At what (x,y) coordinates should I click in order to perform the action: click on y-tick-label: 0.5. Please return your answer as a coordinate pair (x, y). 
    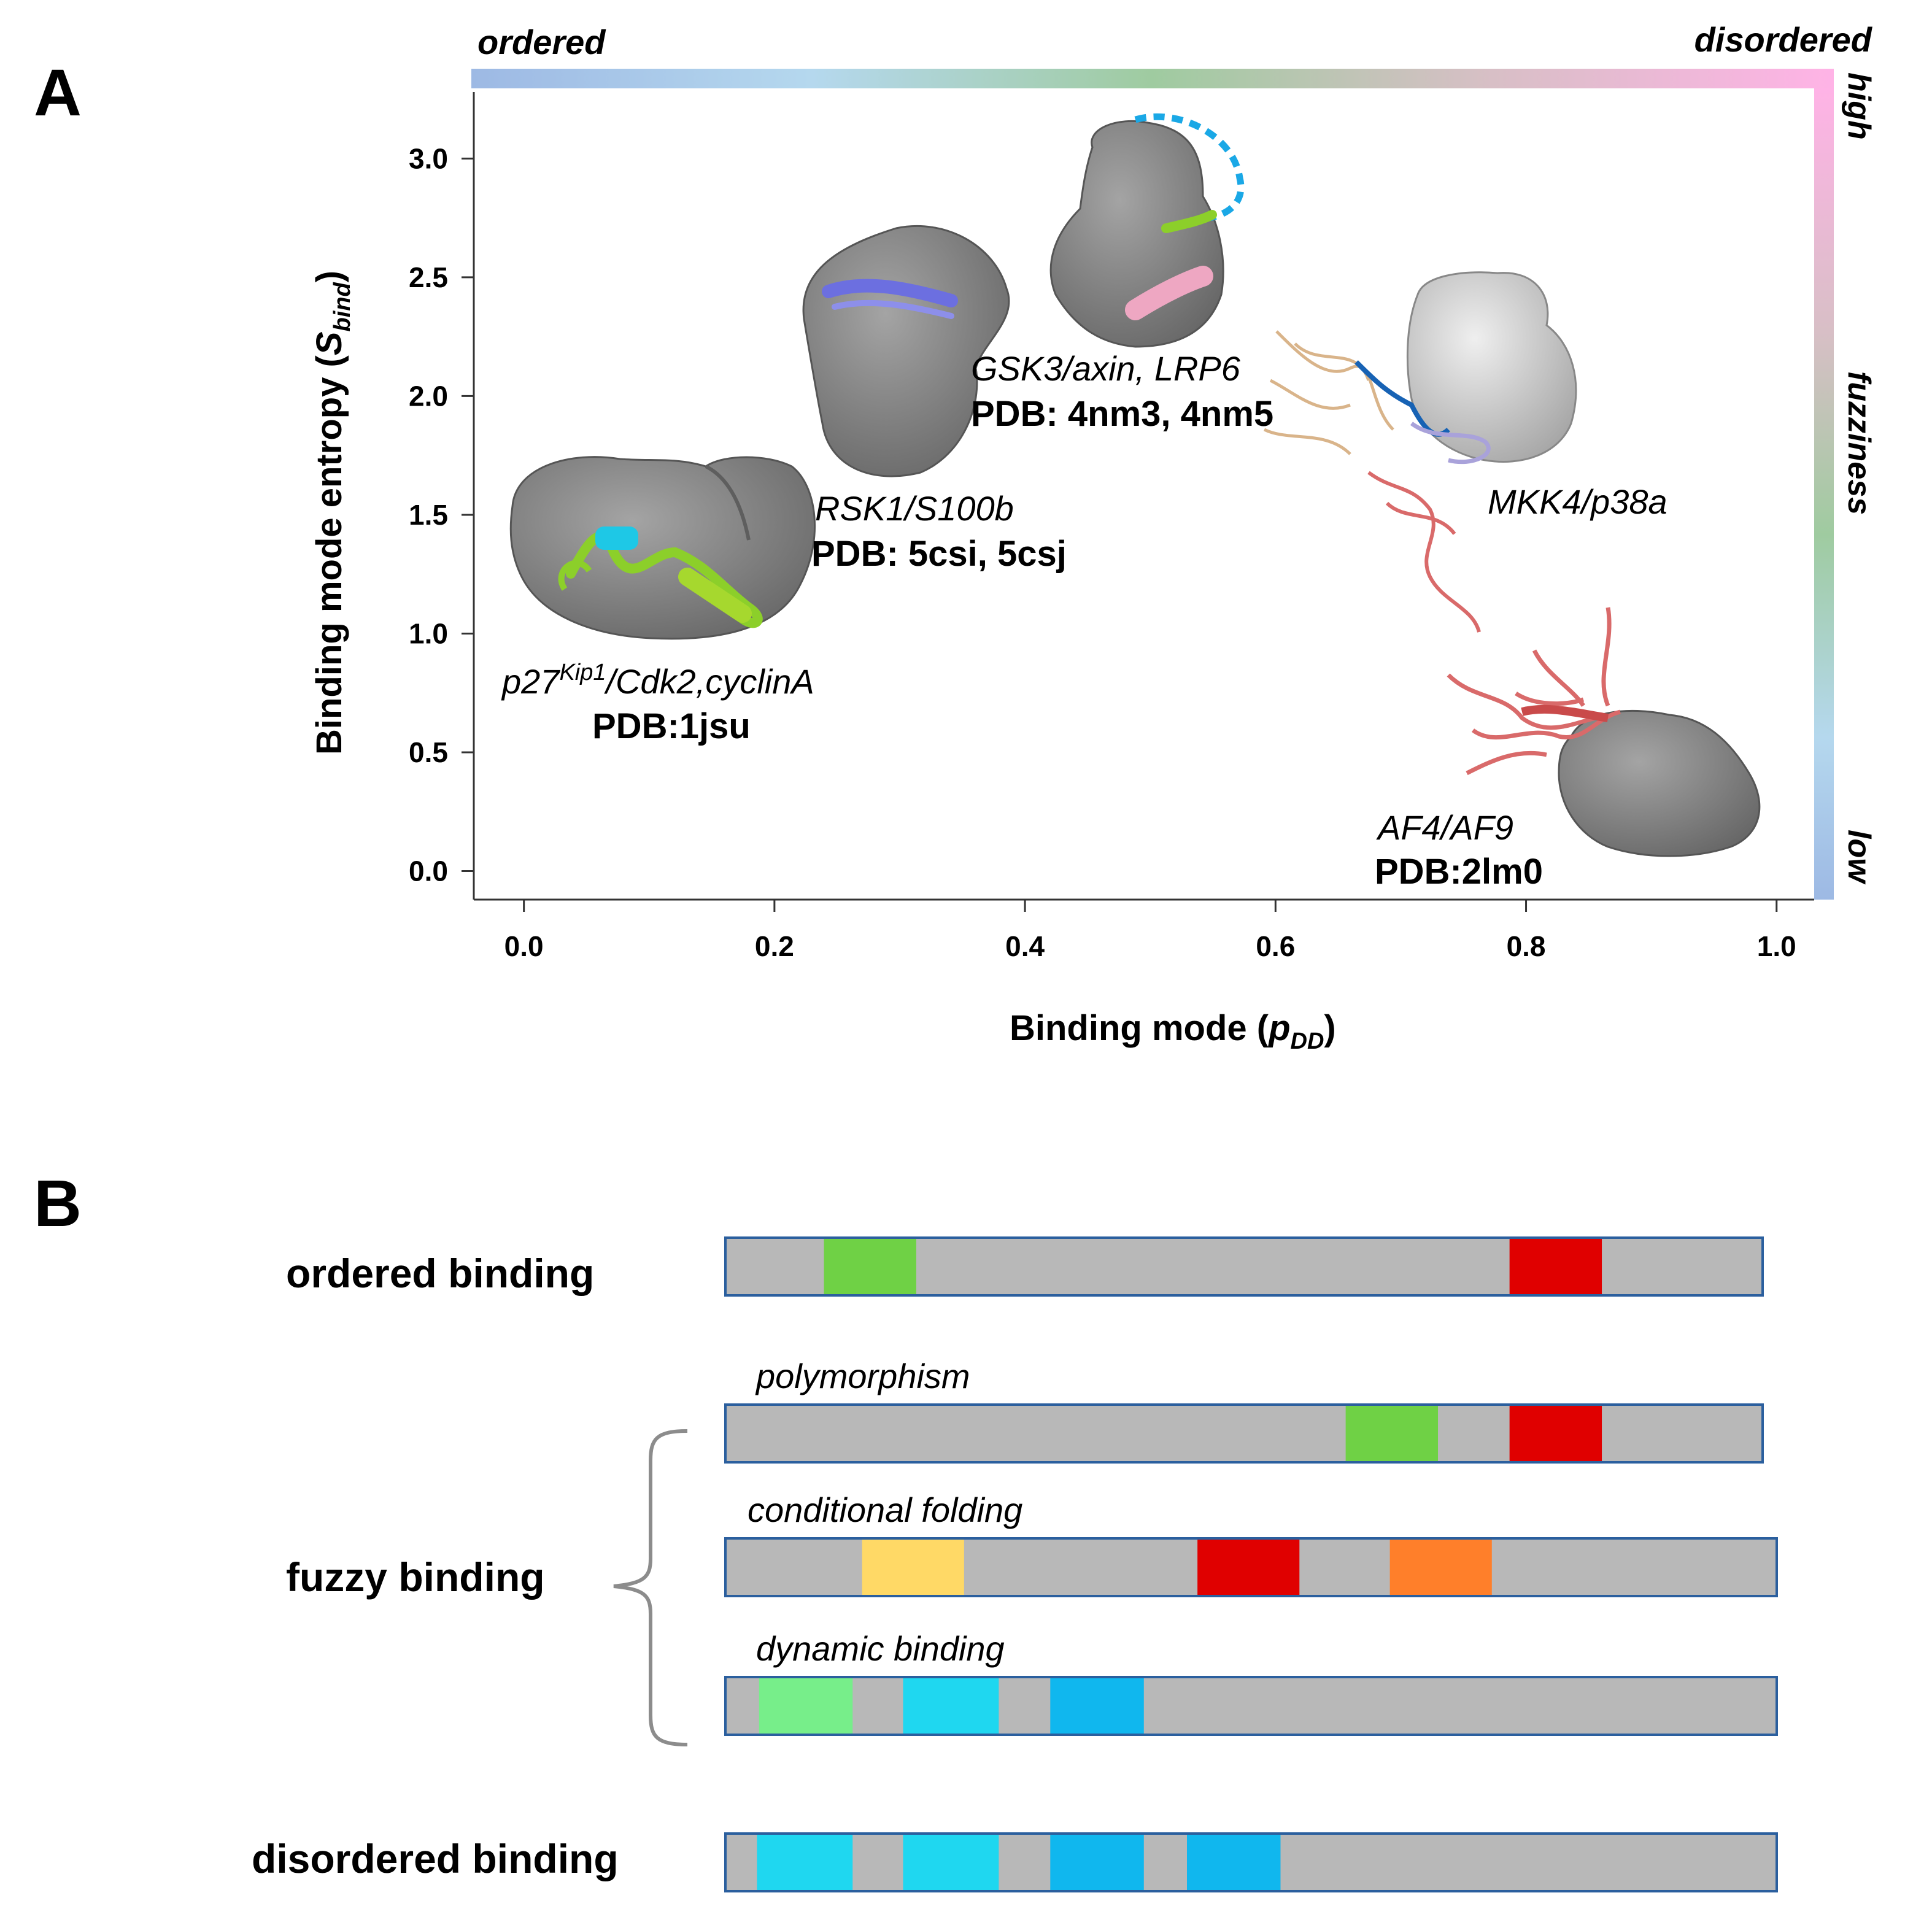
    Looking at the image, I should click on (428, 752).